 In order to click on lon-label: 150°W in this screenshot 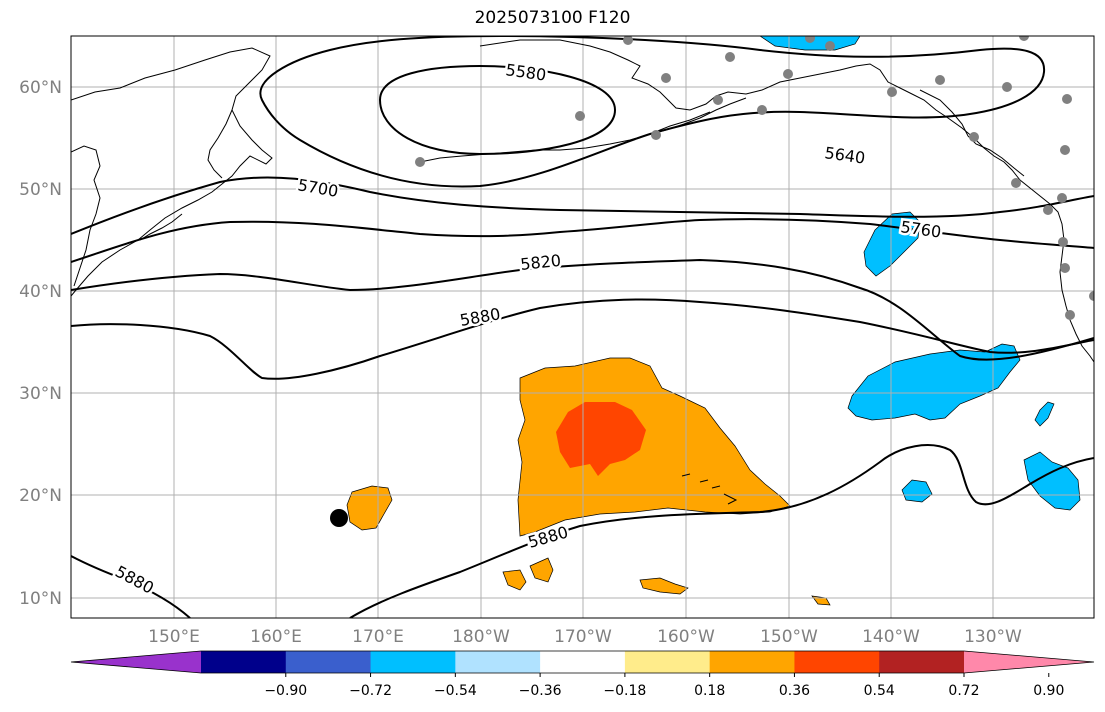, I will do `click(789, 637)`.